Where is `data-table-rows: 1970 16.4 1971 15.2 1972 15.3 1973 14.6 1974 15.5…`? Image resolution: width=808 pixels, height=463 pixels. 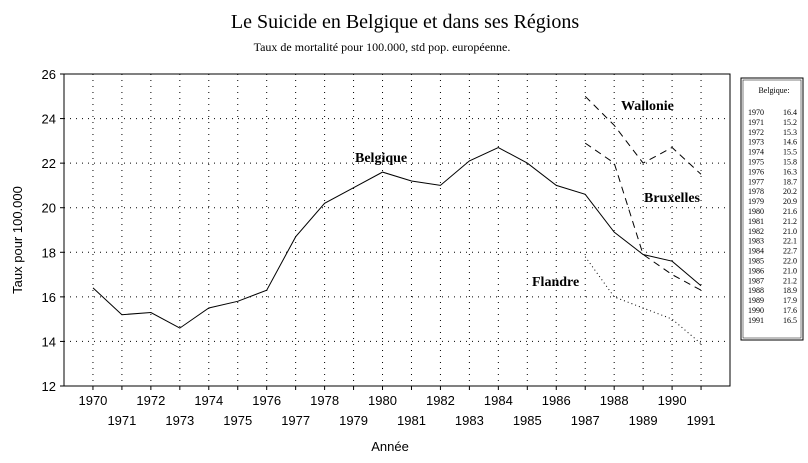 data-table-rows: 1970 16.4 1971 15.2 1972 15.3 1973 14.6 1974 15.5… is located at coordinates (772, 216).